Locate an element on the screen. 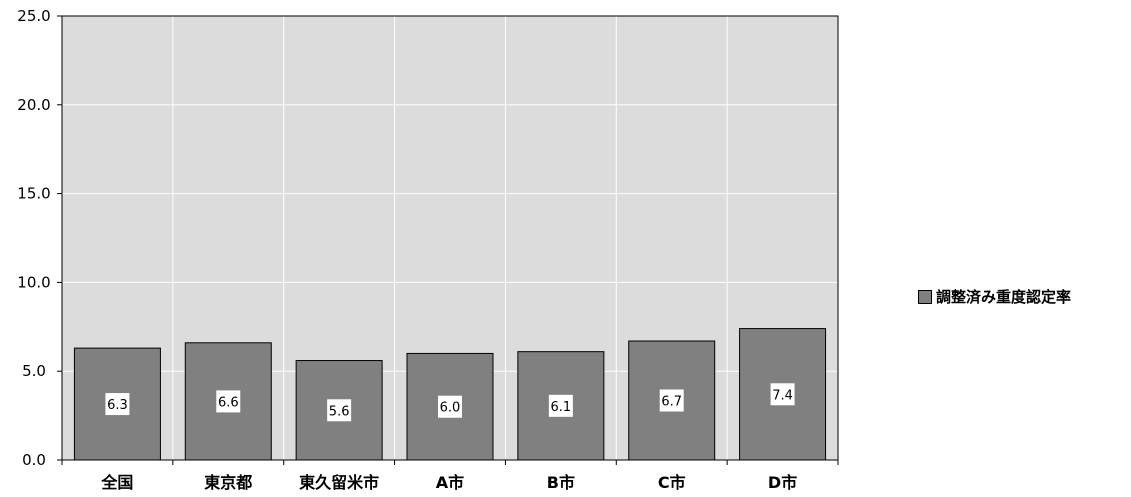 The width and height of the screenshot is (1131, 497). data-label: 6.0 is located at coordinates (450, 408).